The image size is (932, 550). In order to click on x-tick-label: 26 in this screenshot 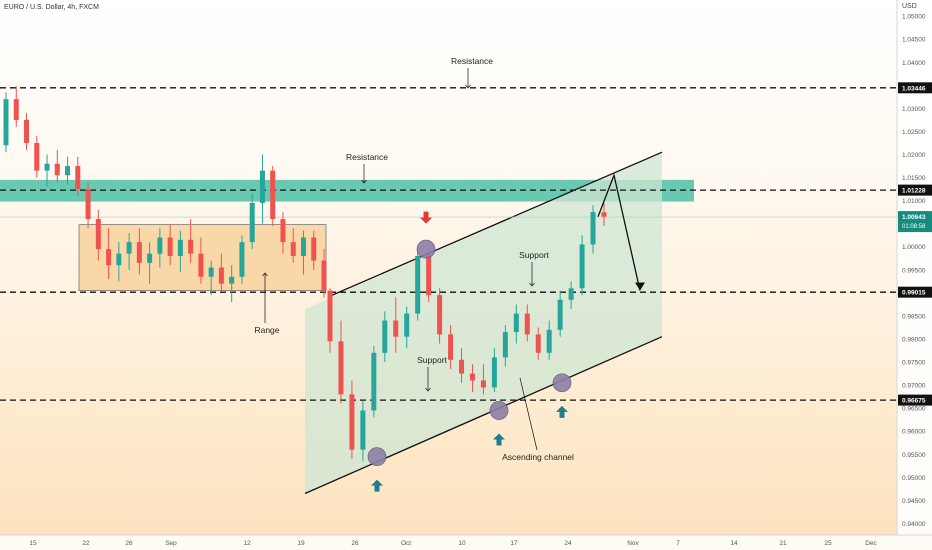, I will do `click(129, 543)`.